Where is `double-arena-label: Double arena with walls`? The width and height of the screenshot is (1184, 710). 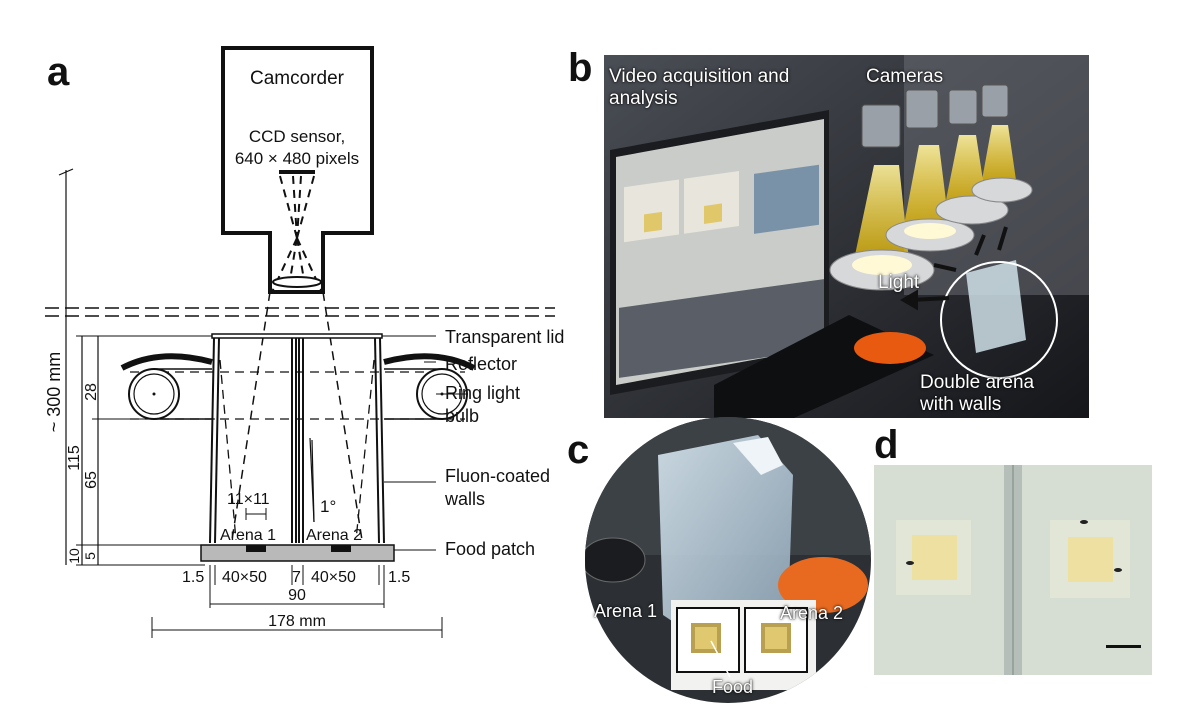 double-arena-label: Double arena with walls is located at coordinates (977, 394).